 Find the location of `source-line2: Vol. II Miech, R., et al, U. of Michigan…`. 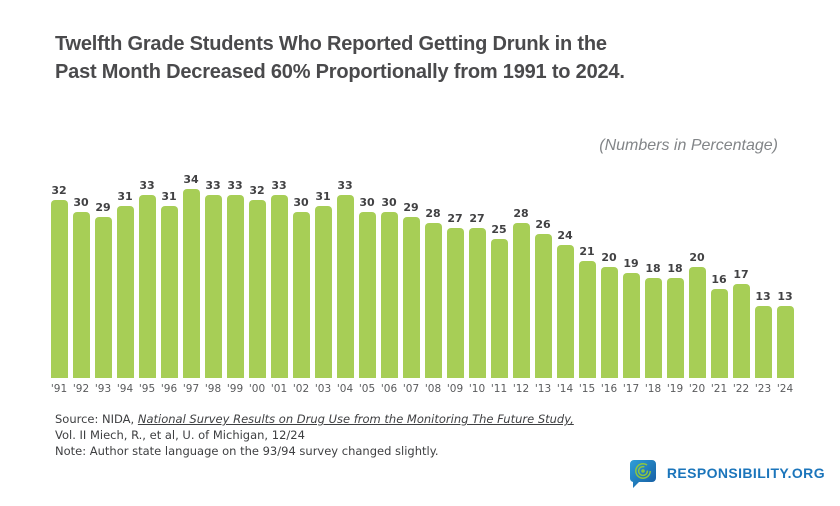

source-line2: Vol. II Miech, R., et al, U. of Michigan… is located at coordinates (180, 435).